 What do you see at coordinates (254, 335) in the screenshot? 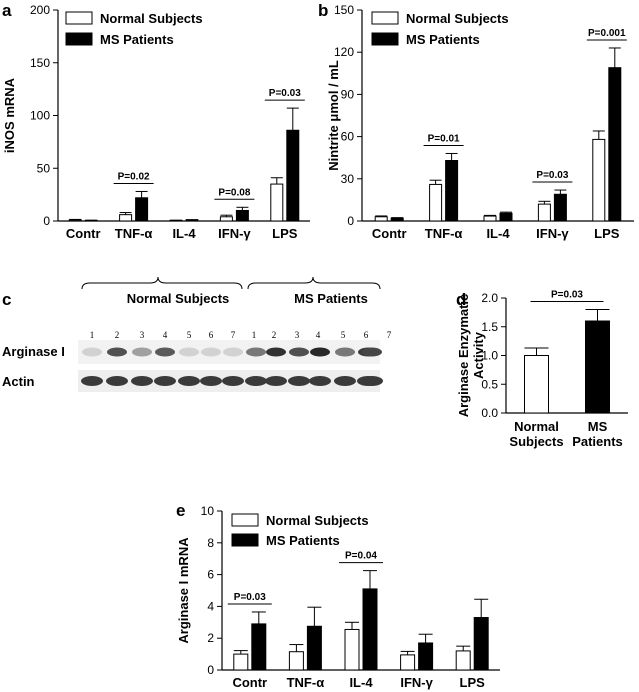
I see `lane-number-ms: 1` at bounding box center [254, 335].